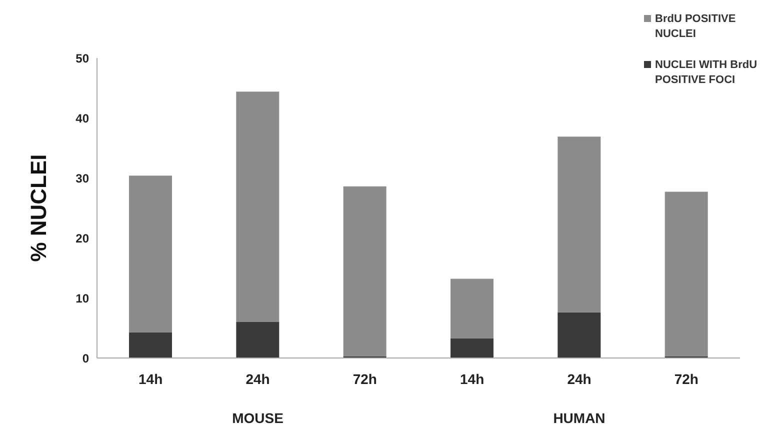 This screenshot has width=780, height=444. Describe the element at coordinates (257, 418) in the screenshot. I see `text: MOUSE` at that location.